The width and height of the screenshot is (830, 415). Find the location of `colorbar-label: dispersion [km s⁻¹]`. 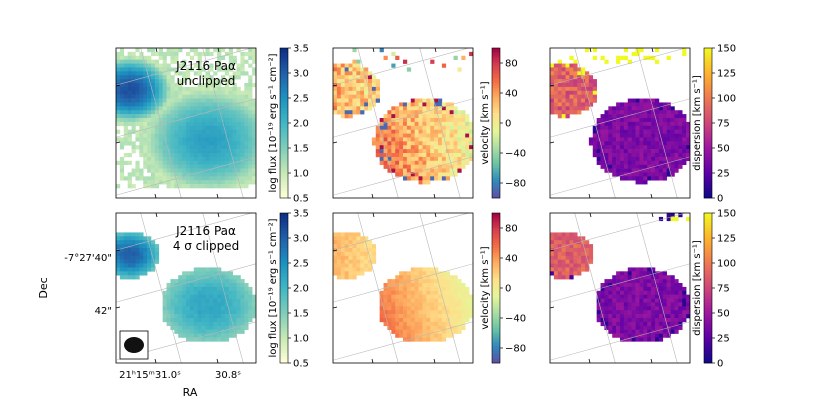

colorbar-label: dispersion [km s⁻¹] is located at coordinates (697, 123).